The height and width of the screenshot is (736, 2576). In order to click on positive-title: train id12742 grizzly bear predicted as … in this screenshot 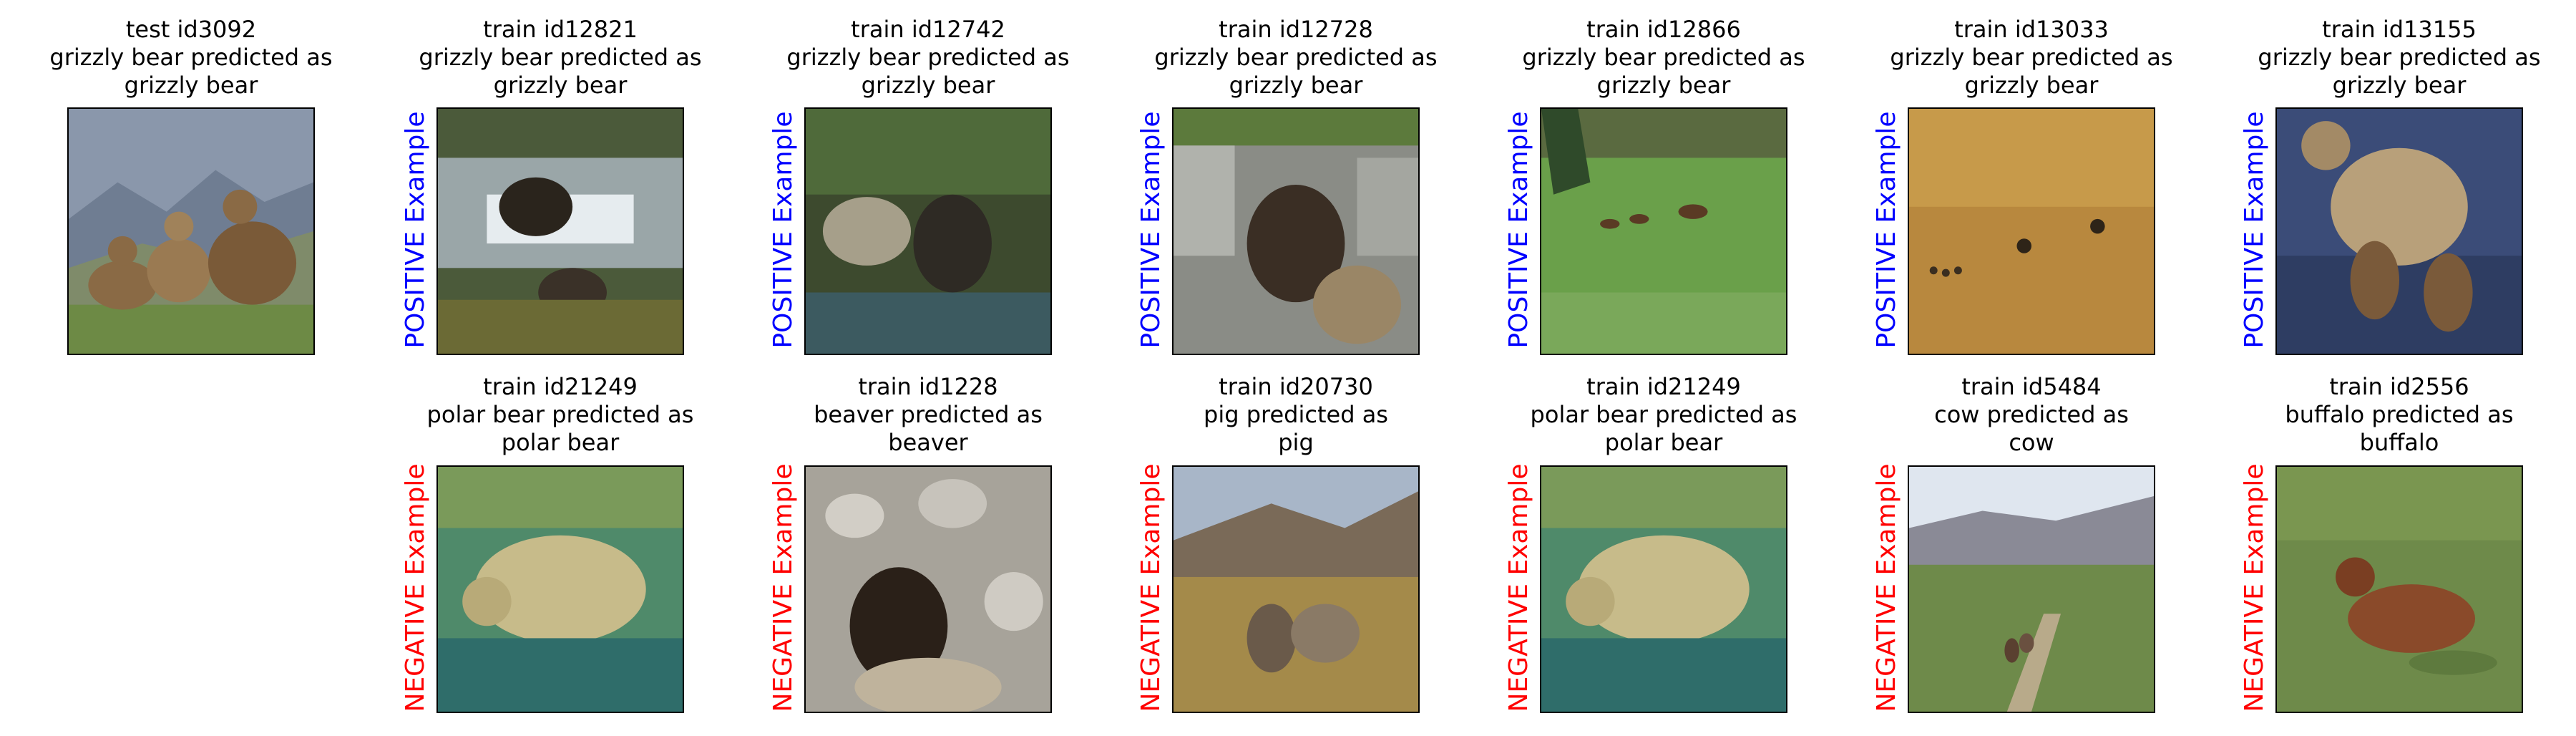, I will do `click(928, 58)`.